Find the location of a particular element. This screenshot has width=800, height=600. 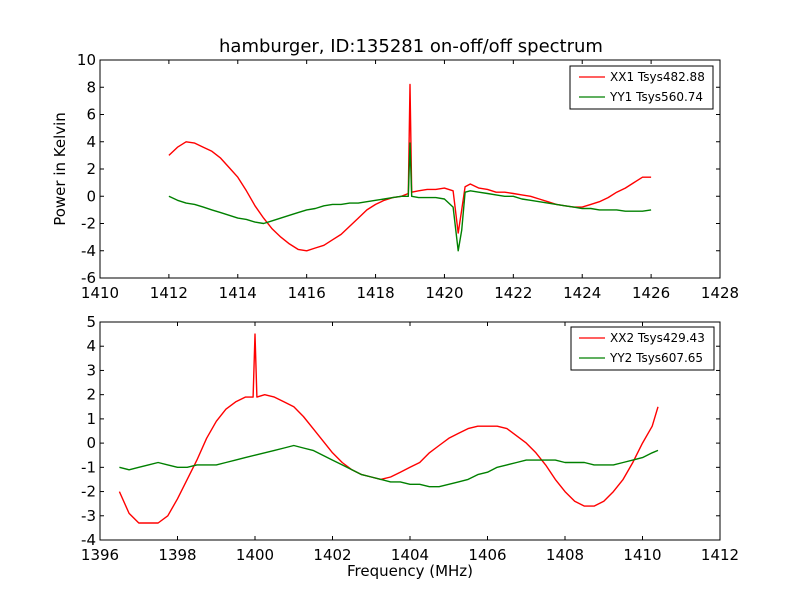

bottom-x-tick-label: 1402 is located at coordinates (332, 555).